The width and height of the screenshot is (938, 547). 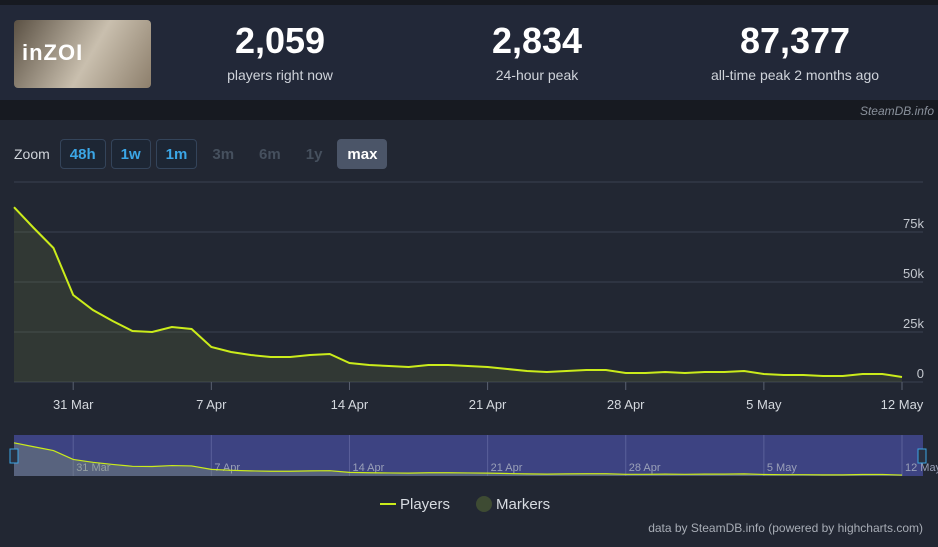 I want to click on zoom-button: 1y, so click(x=314, y=154).